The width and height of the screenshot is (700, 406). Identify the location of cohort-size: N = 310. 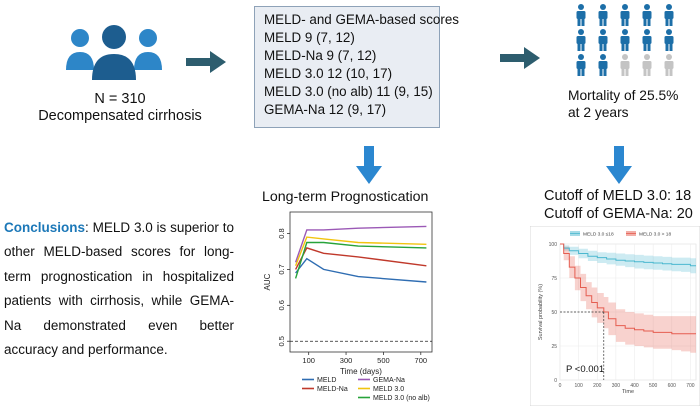
(120, 99).